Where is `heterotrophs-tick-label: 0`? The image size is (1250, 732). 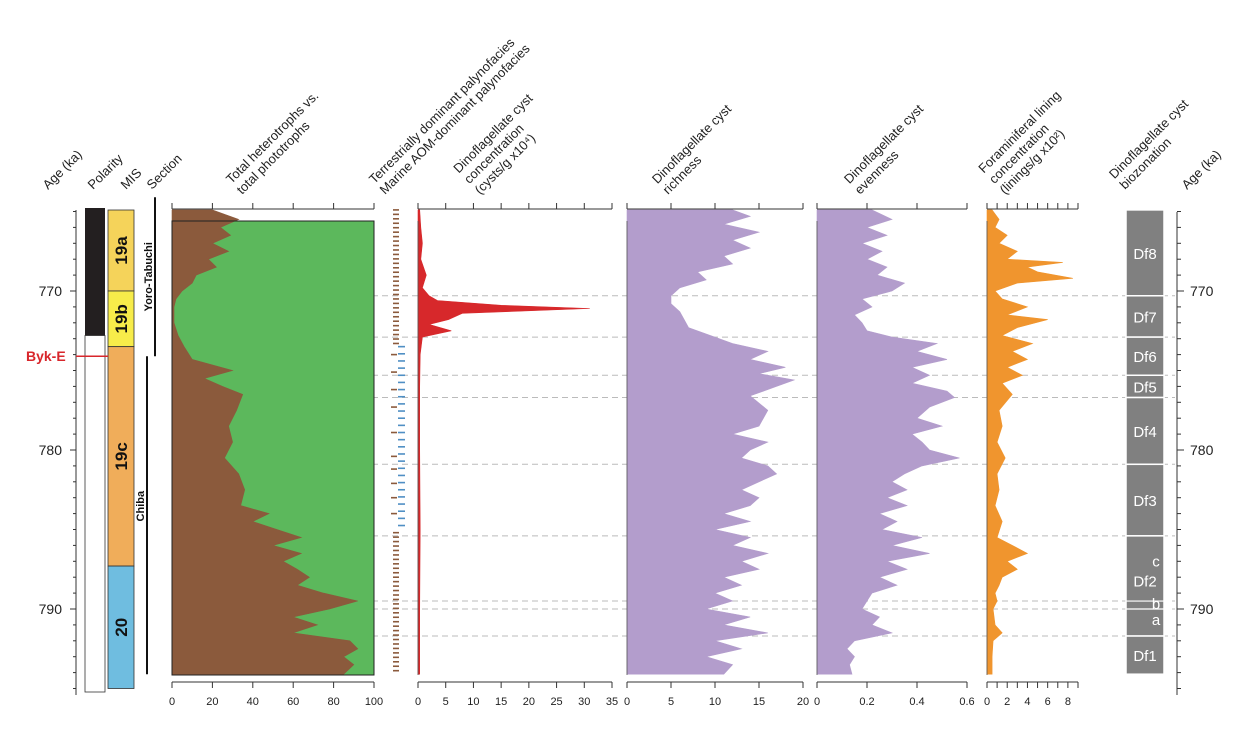 heterotrophs-tick-label: 0 is located at coordinates (172, 702).